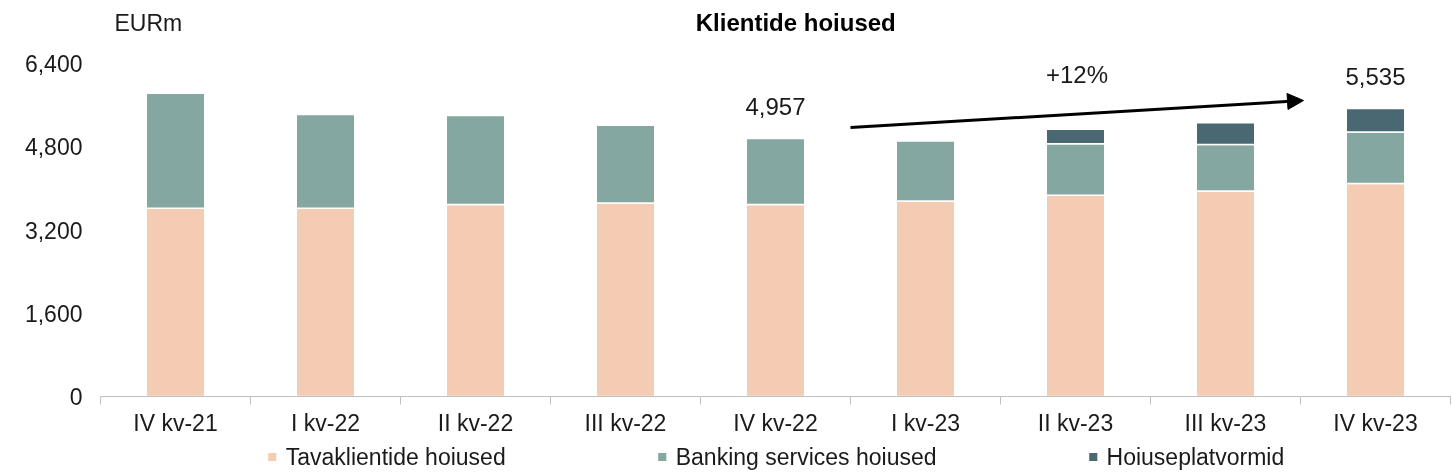  Describe the element at coordinates (795, 22) in the screenshot. I see `chart-title: Klientide hoiused` at that location.